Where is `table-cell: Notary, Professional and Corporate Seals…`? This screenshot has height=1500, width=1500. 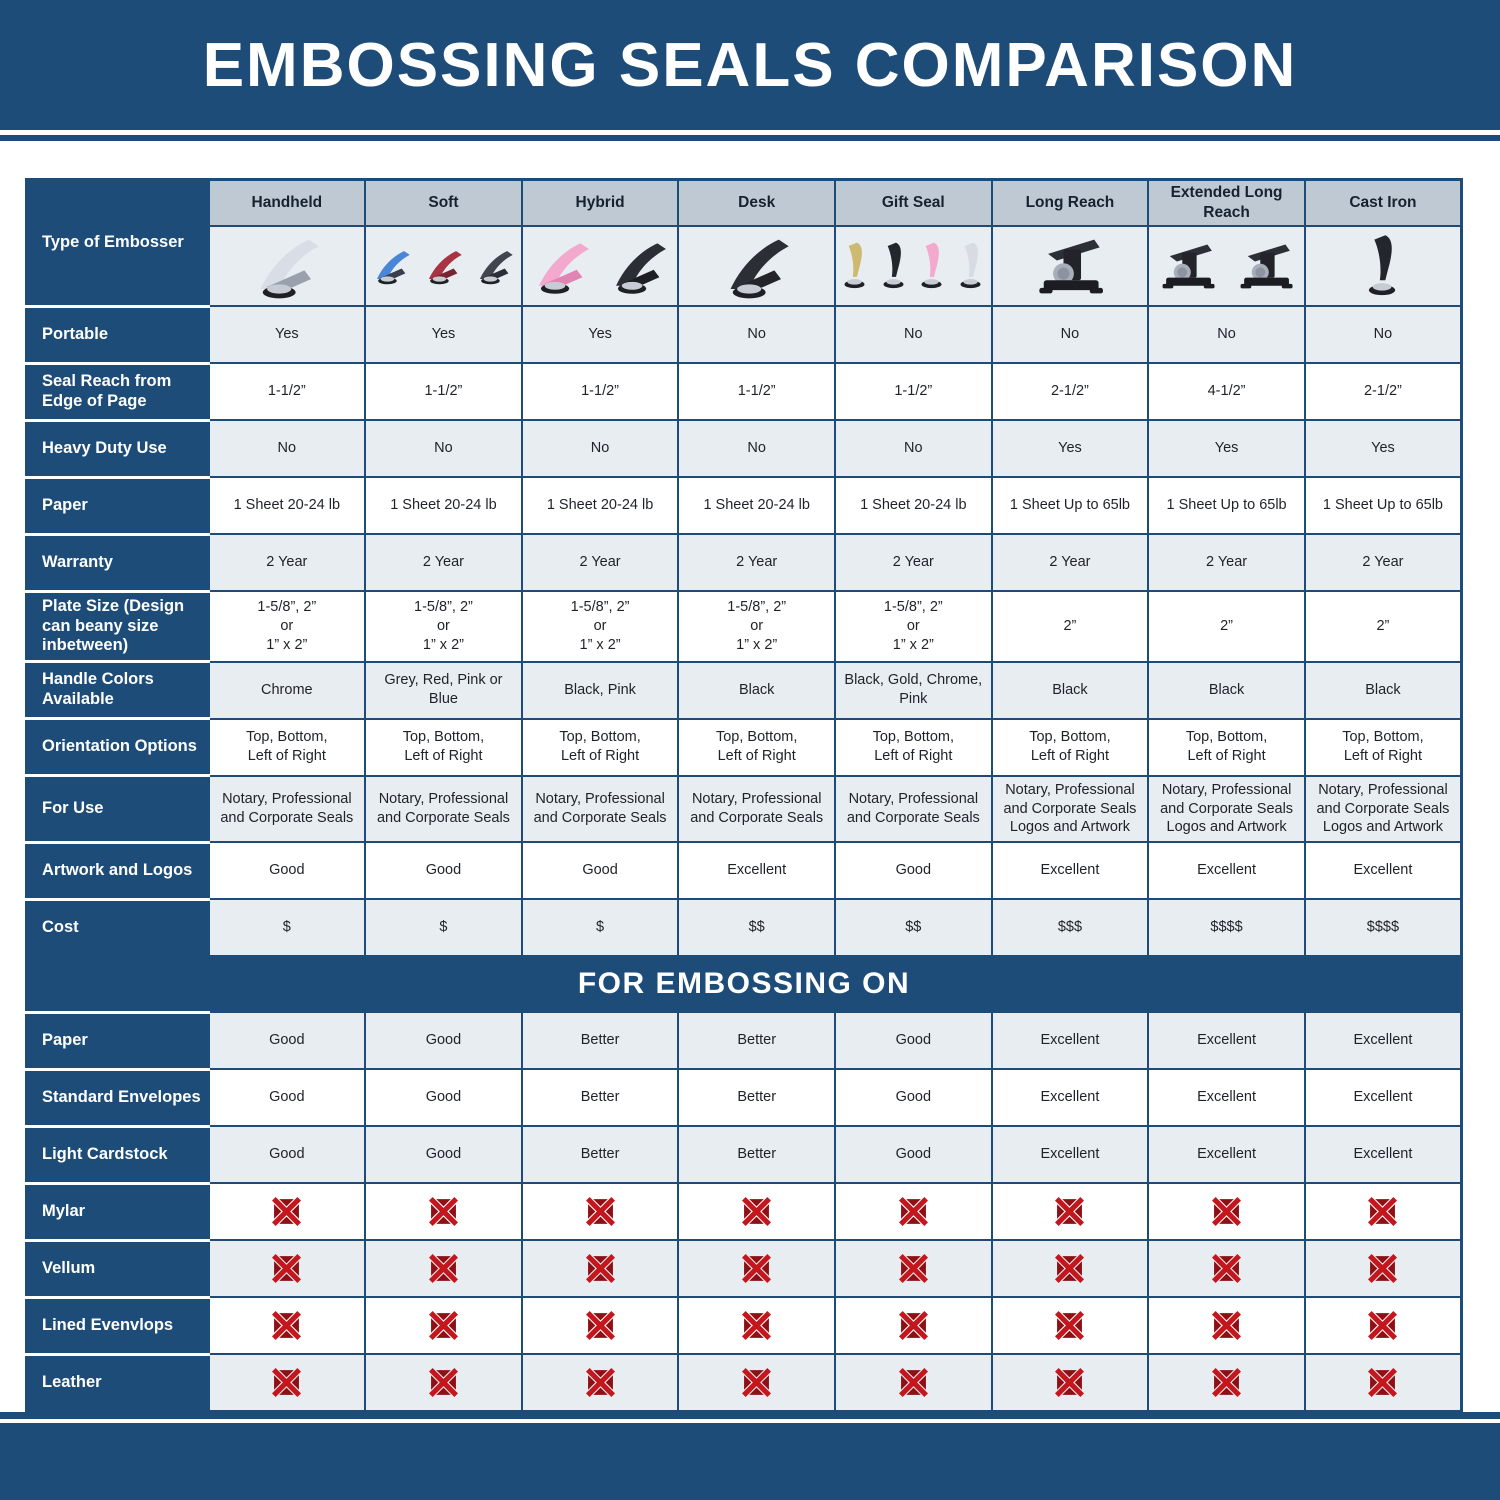
table-cell: Notary, Professional and Corporate Seals… is located at coordinates (1226, 809).